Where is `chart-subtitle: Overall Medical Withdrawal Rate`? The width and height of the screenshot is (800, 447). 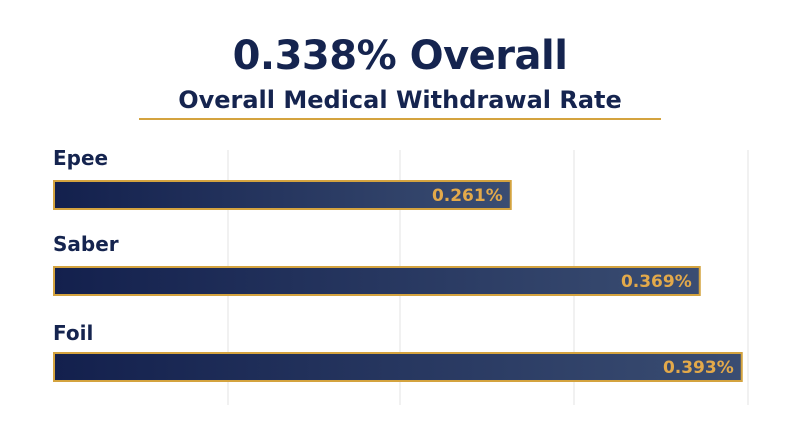
chart-subtitle: Overall Medical Withdrawal Rate is located at coordinates (400, 100).